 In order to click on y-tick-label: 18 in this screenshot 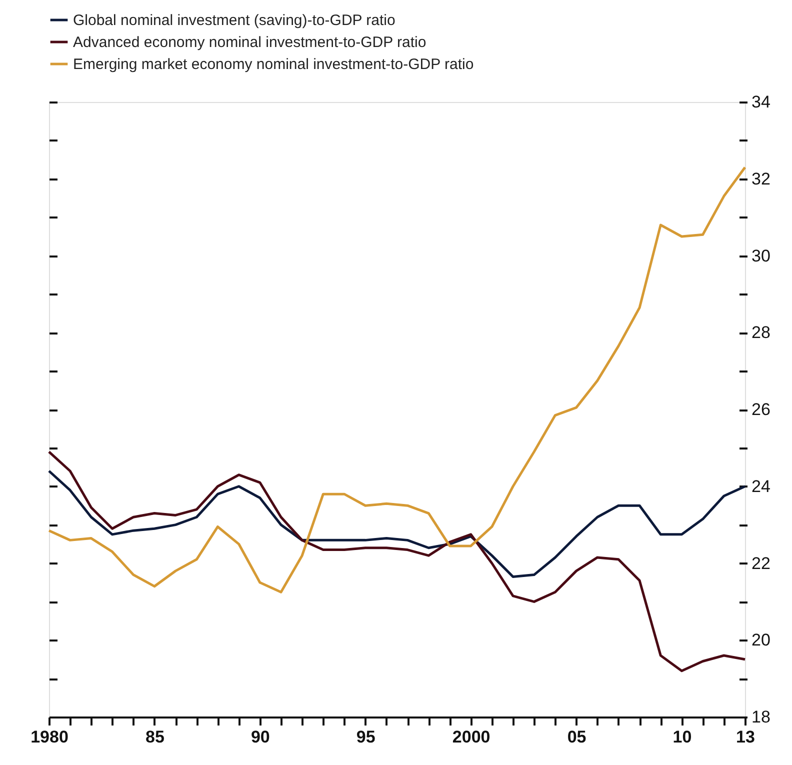, I will do `click(761, 717)`.